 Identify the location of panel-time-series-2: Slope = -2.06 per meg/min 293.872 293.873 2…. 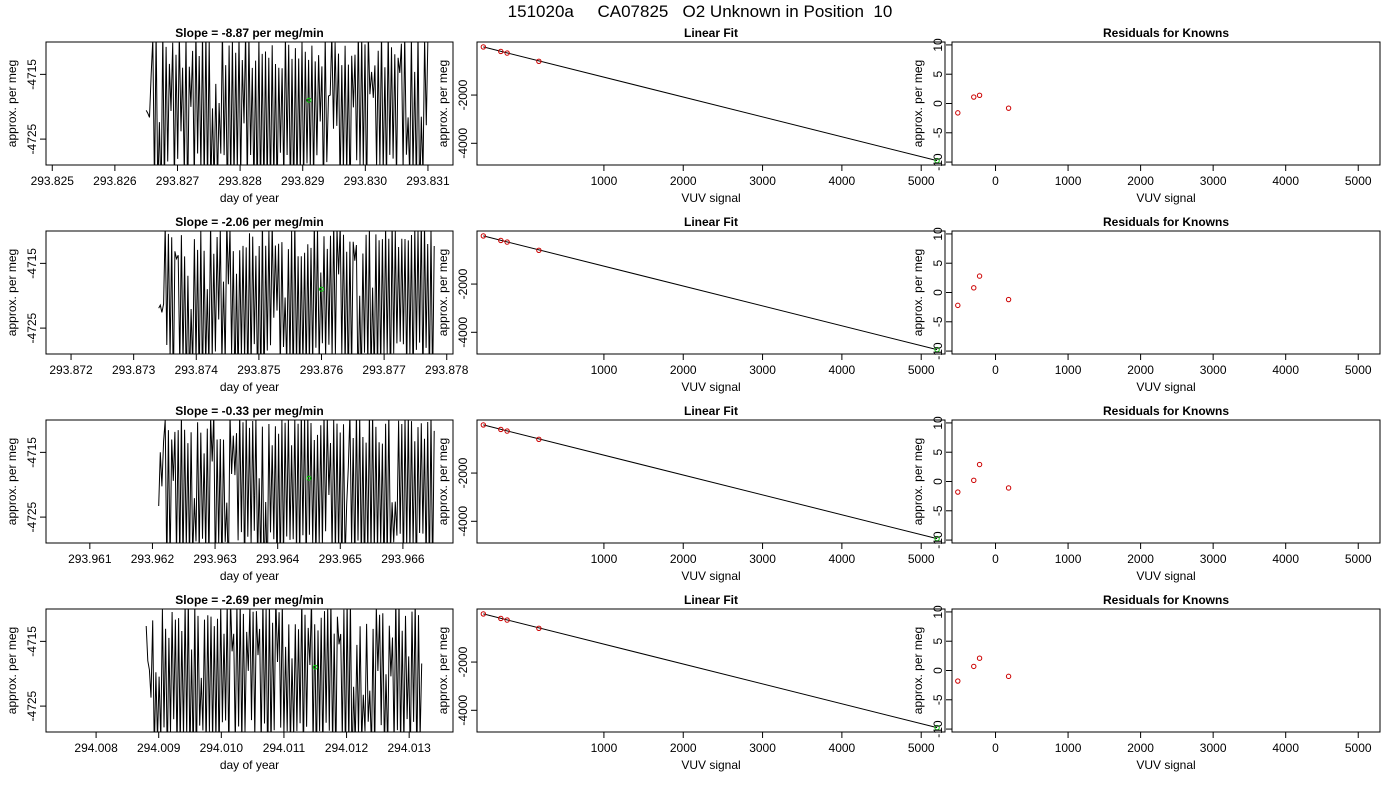
(237, 304).